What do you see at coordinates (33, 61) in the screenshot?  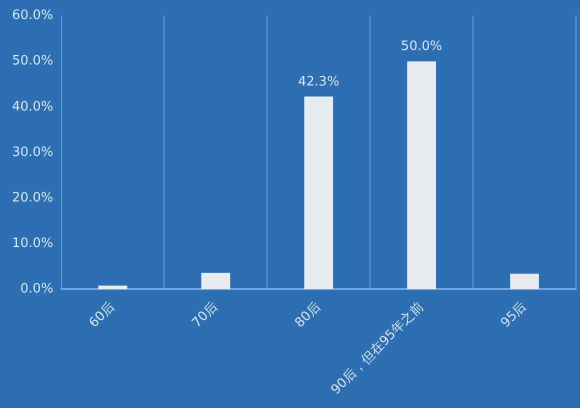 I see `y-tick-label: 50.0%` at bounding box center [33, 61].